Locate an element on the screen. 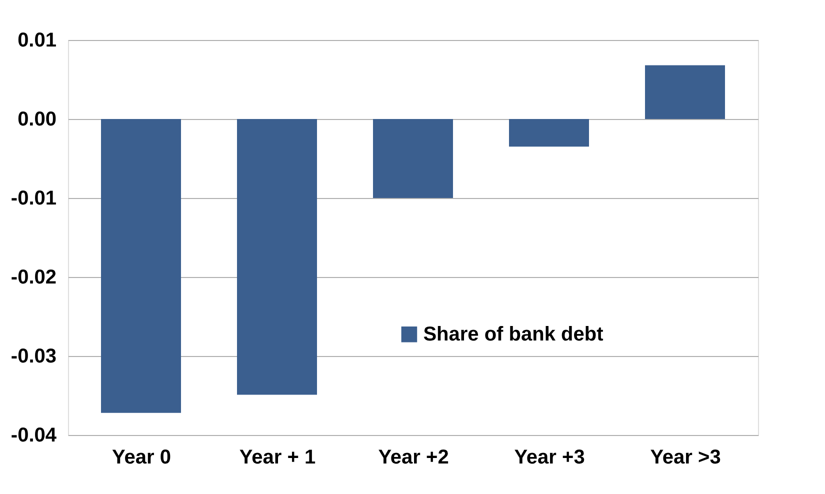  x-tick-label: Year +2 is located at coordinates (413, 457).